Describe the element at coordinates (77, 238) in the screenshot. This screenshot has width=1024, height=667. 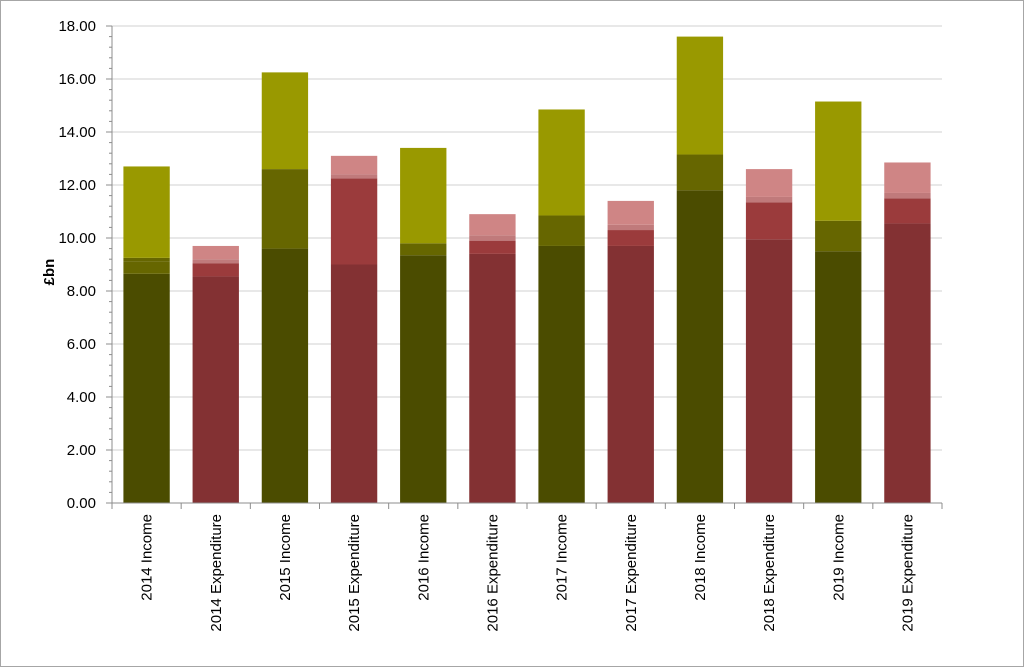
I see `y-tick-label: 10.00` at that location.